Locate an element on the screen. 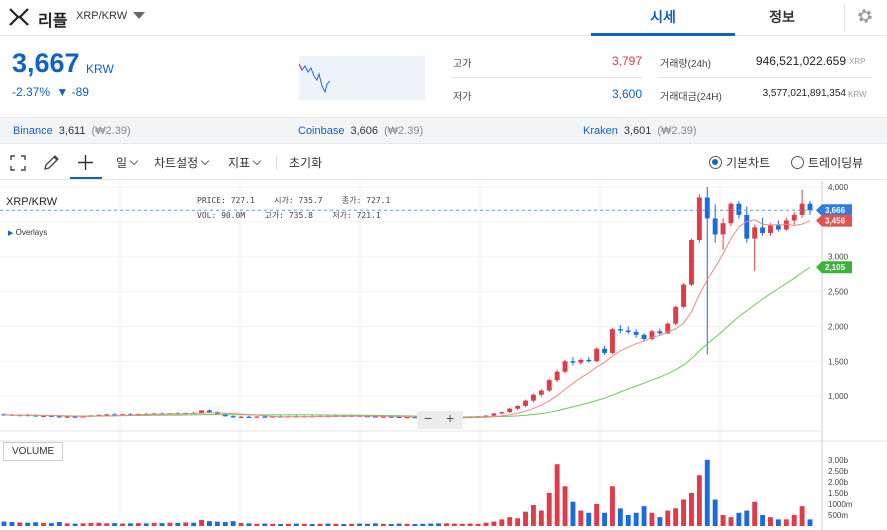 This screenshot has height=530, width=887. tab-info: 정보 is located at coordinates (782, 17).